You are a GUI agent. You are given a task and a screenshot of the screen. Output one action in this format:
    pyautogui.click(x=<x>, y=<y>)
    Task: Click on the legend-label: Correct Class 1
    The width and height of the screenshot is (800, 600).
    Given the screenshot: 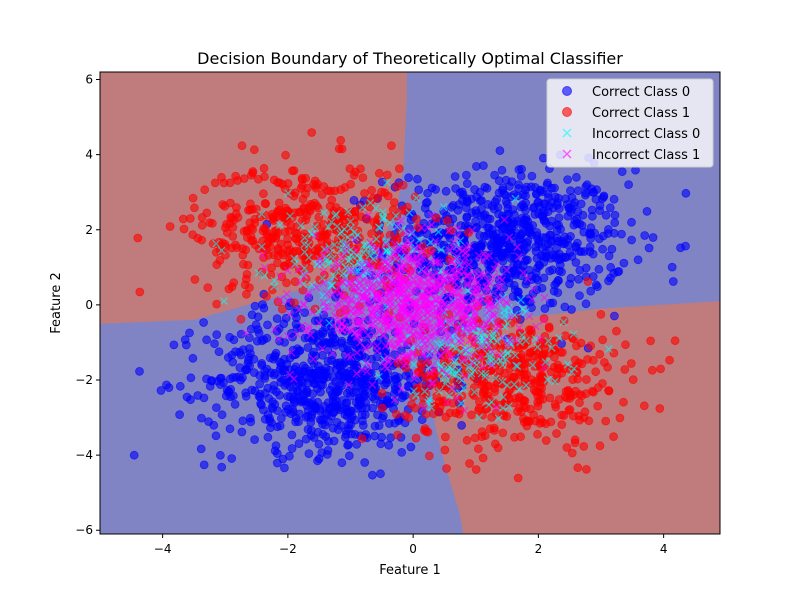 What is the action you would take?
    pyautogui.click(x=641, y=113)
    